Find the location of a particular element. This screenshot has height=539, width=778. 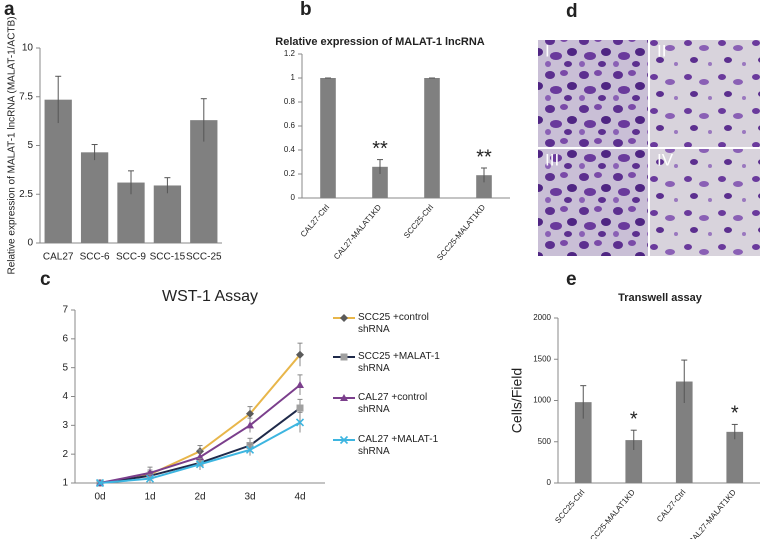

y-tick-label: 3 is located at coordinates (65, 425).